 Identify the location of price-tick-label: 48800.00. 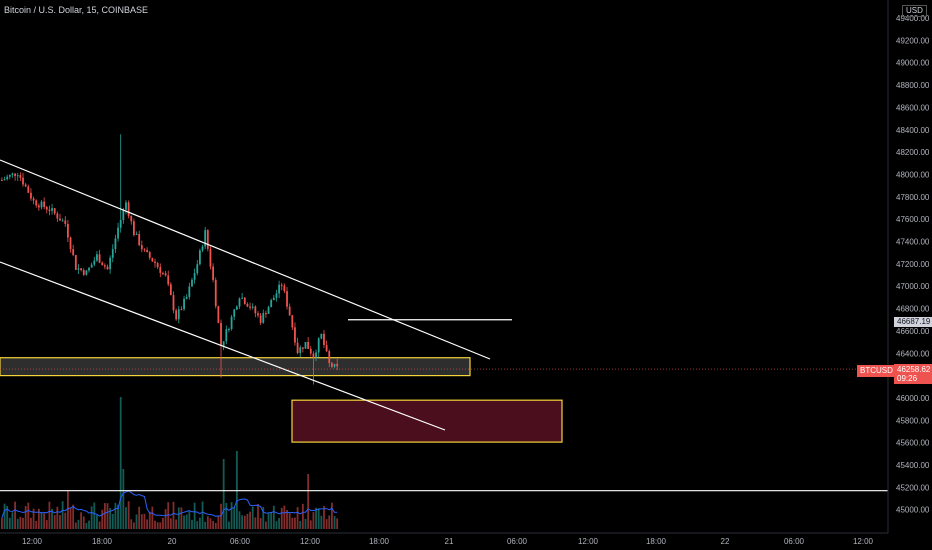
(913, 85).